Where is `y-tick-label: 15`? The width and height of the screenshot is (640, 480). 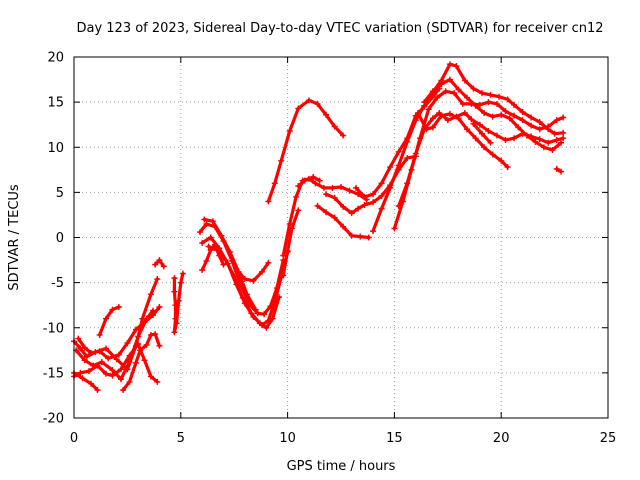 y-tick-label: 15 is located at coordinates (55, 103).